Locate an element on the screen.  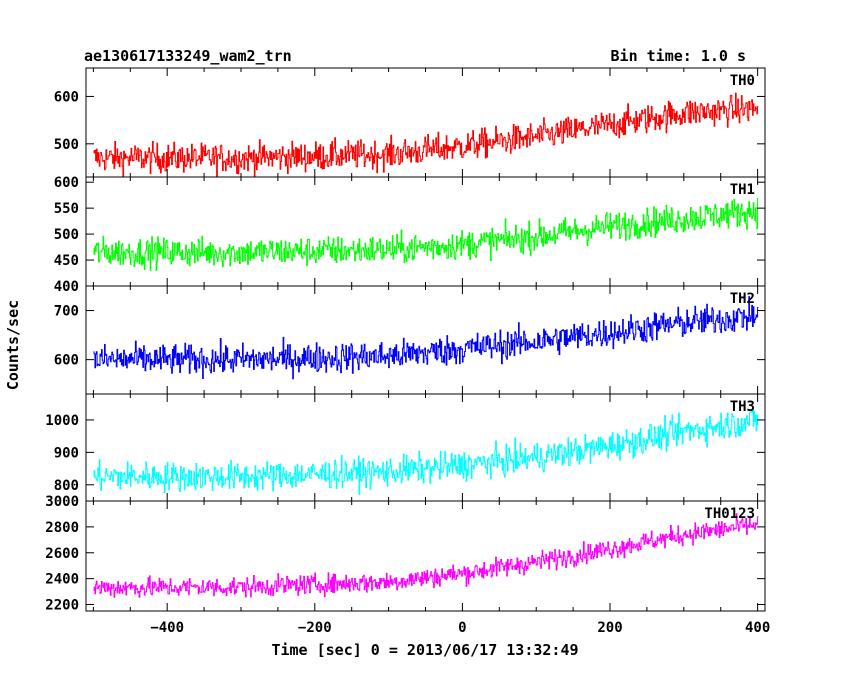
panel-th0: 500 600 TH0 is located at coordinates (410, 122).